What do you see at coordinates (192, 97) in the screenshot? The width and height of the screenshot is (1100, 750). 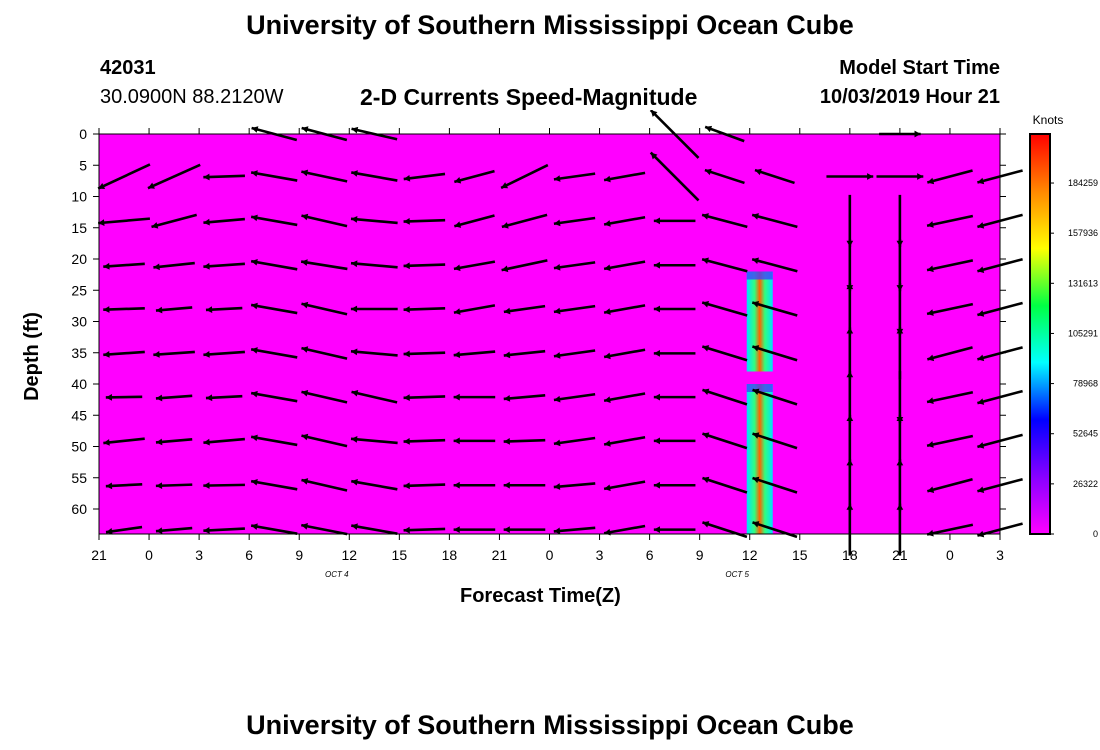 I see `station-coords: 30.0900N 88.2120W` at bounding box center [192, 97].